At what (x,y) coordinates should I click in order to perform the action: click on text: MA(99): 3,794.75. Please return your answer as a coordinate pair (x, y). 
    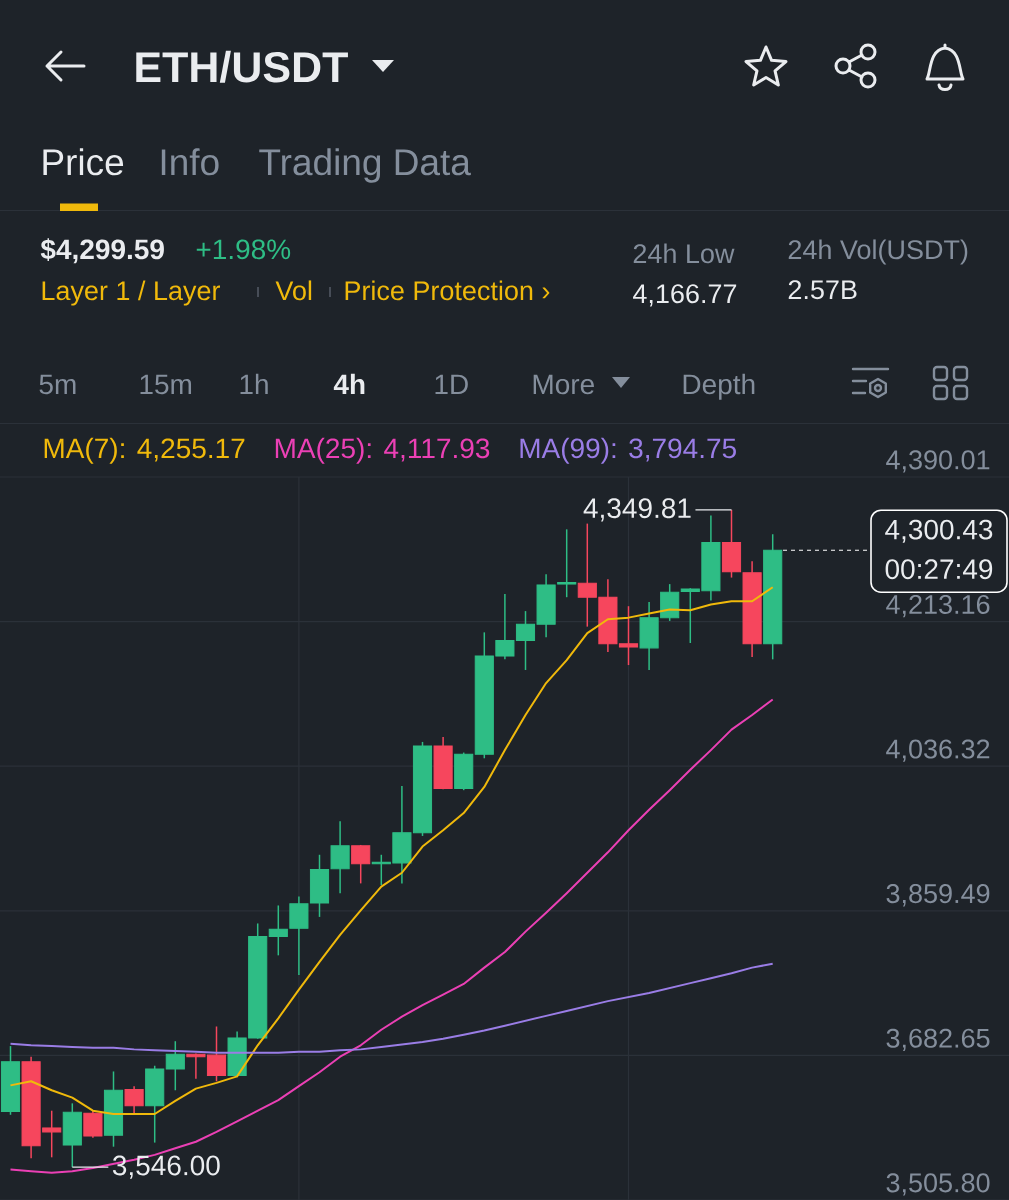
    Looking at the image, I should click on (628, 450).